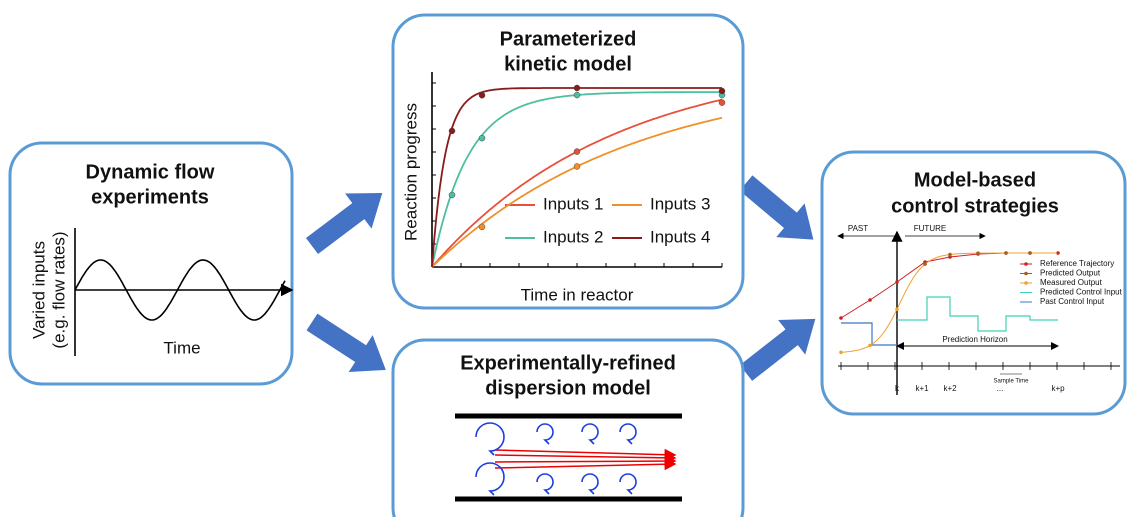 This screenshot has width=1133, height=517. Describe the element at coordinates (568, 39) in the screenshot. I see `box-title: Parameterized` at that location.